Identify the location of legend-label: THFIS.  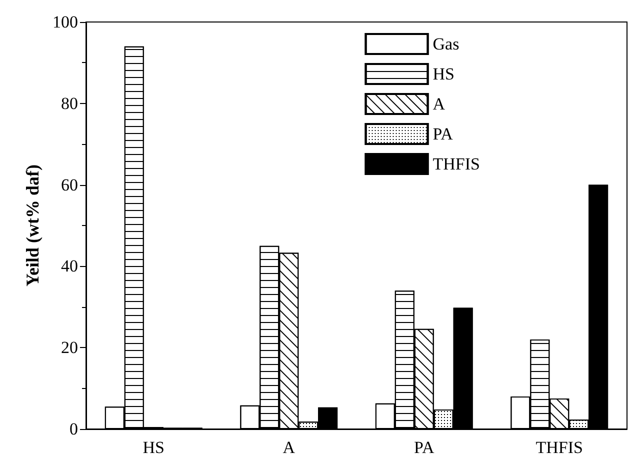
(456, 164).